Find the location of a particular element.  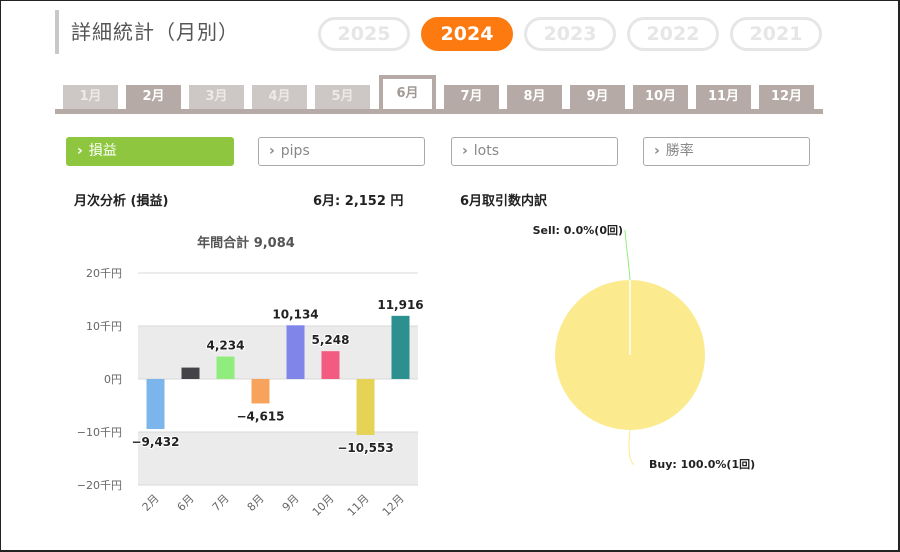

bar-9月 is located at coordinates (295, 352).